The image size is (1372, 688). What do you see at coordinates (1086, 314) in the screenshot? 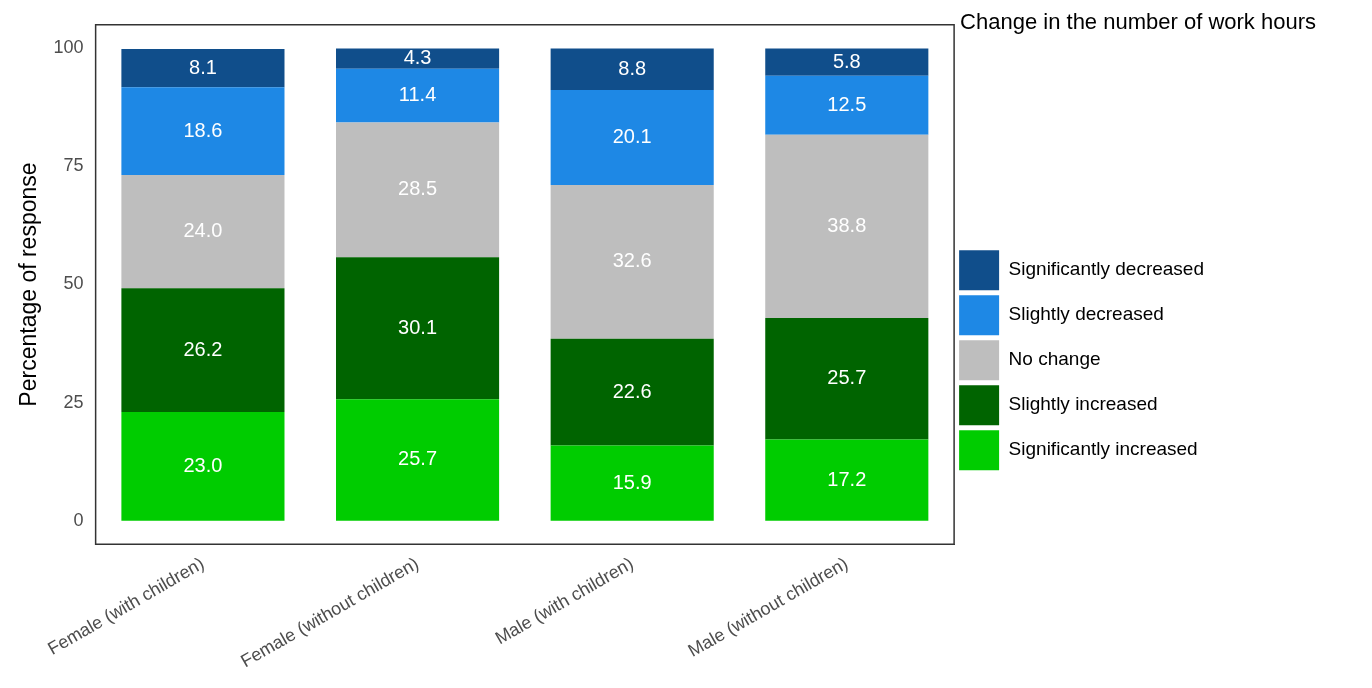
I see `legend-label: Slightly decreased` at bounding box center [1086, 314].